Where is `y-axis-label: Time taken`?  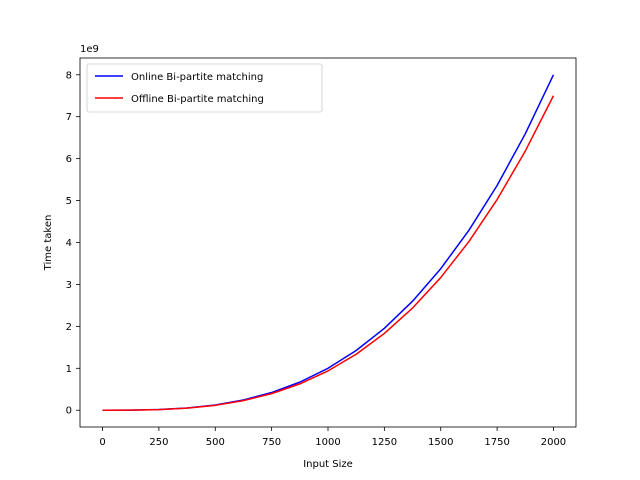
y-axis-label: Time taken is located at coordinates (48, 243).